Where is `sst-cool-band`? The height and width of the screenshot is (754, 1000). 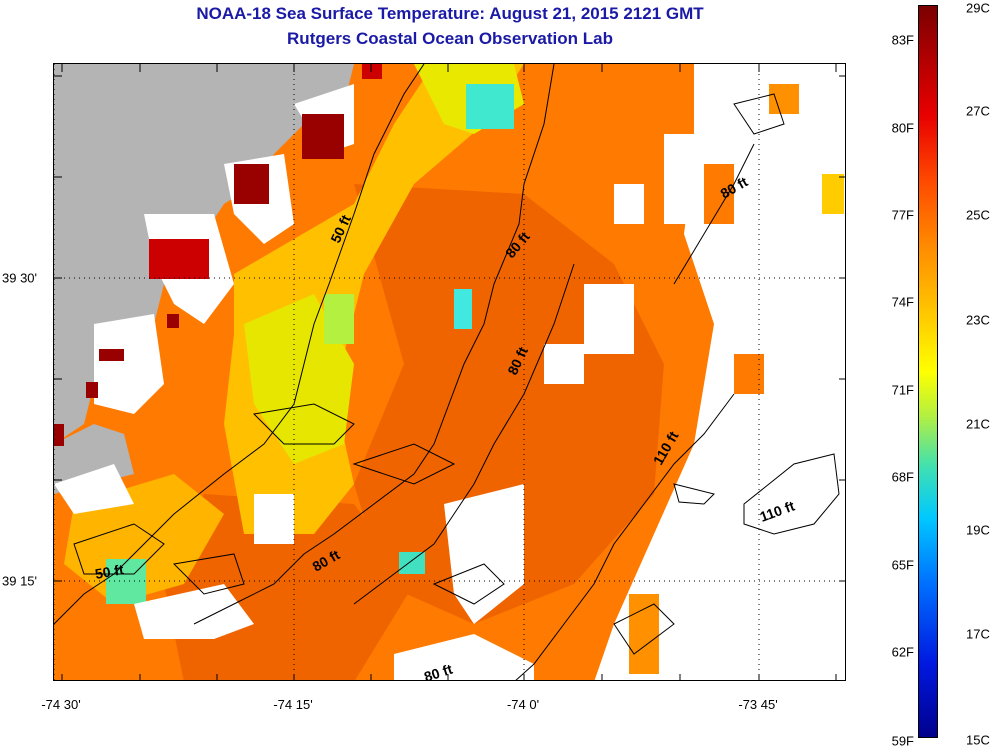 sst-cool-band is located at coordinates (833, 194).